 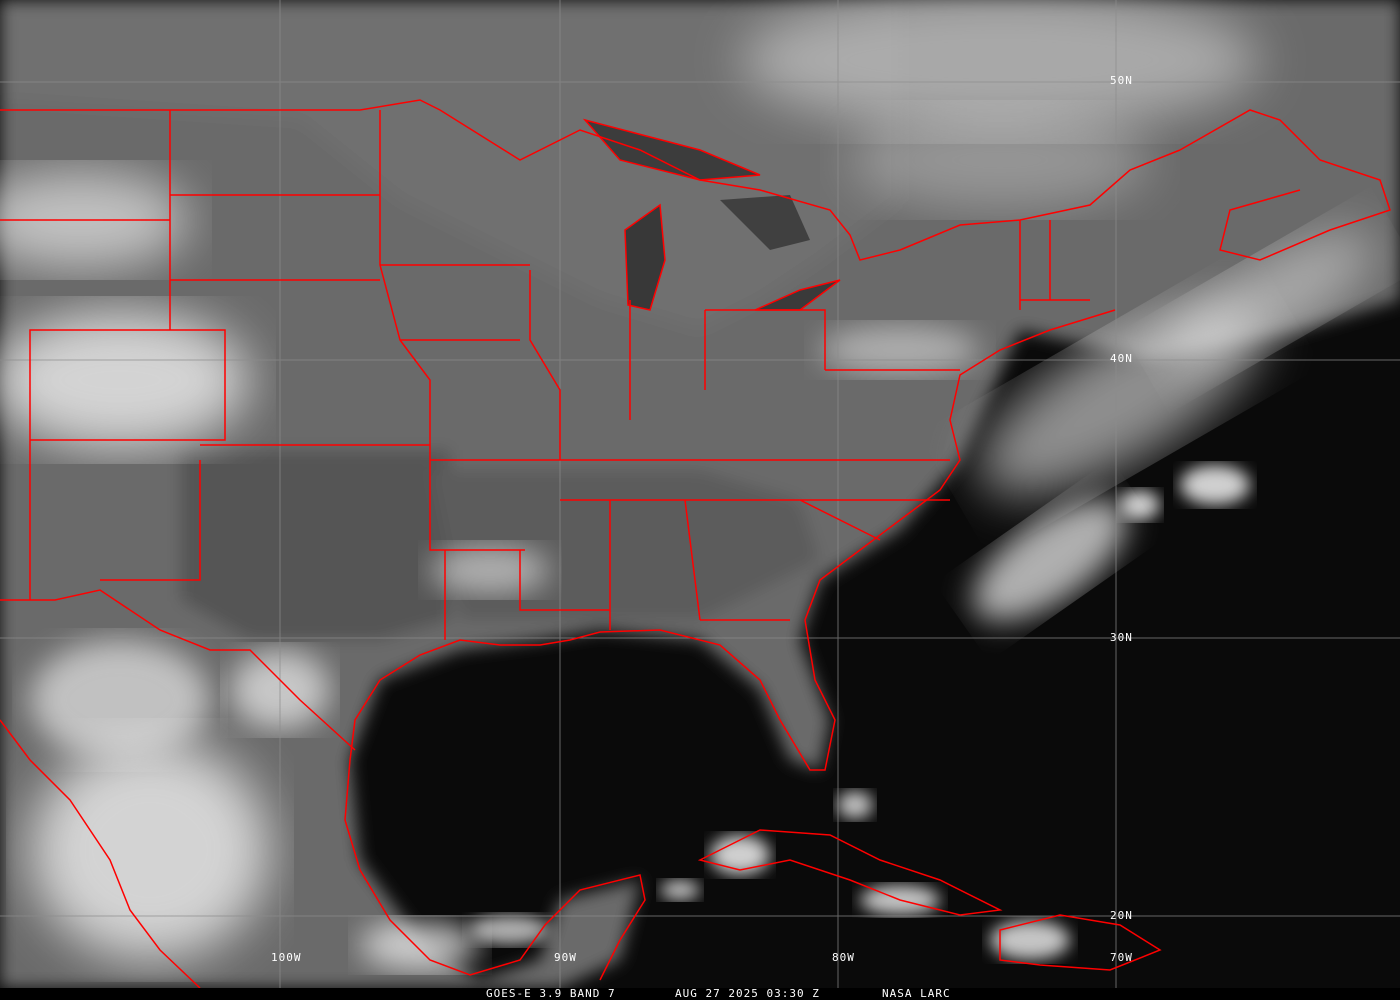 I want to click on cuba-coastline, so click(x=850, y=872).